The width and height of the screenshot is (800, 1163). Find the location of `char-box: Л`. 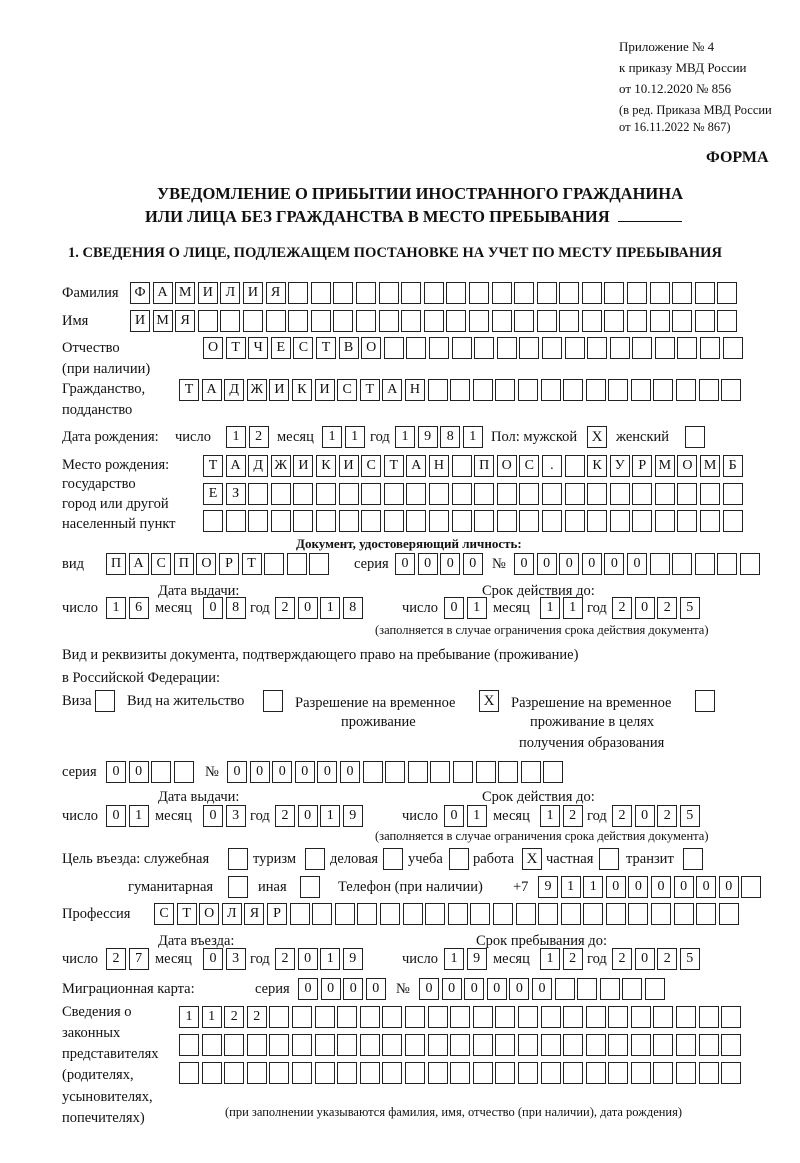

char-box: Л is located at coordinates (230, 293).